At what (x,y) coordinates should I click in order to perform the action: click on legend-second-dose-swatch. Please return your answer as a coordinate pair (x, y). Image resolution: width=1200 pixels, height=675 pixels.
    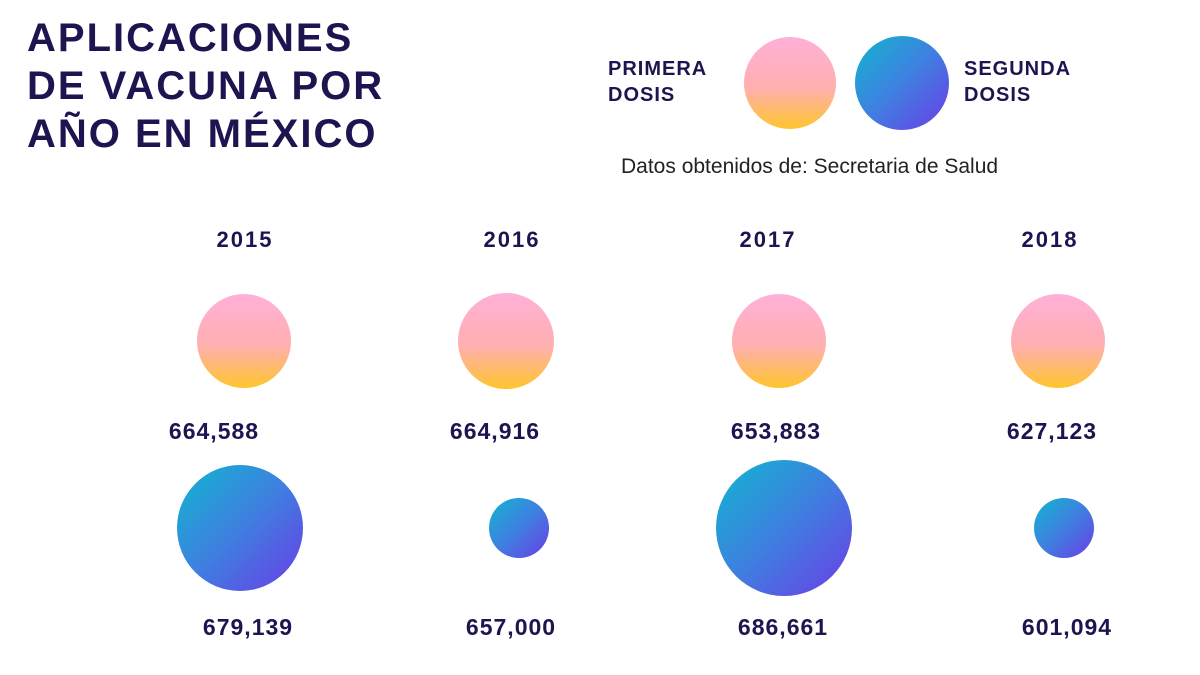
    Looking at the image, I should click on (902, 83).